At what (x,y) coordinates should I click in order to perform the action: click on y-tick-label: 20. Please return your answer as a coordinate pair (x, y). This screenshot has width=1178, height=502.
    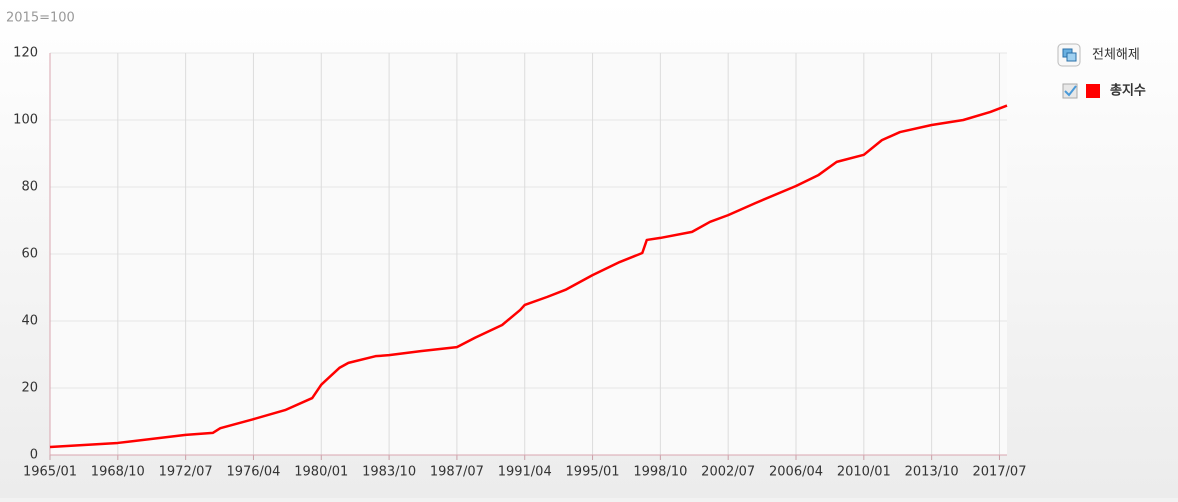
    Looking at the image, I should click on (29, 388).